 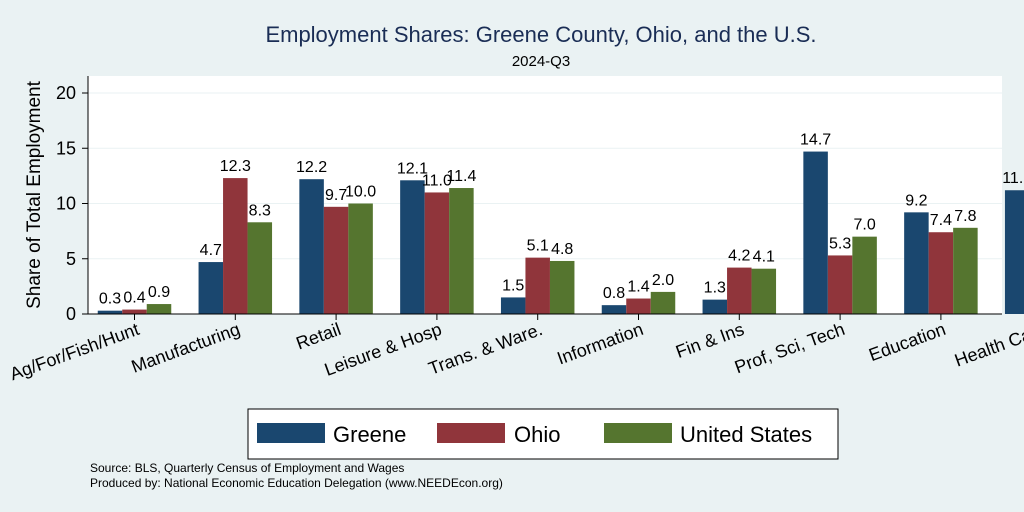 I want to click on legend-label: Ohio, so click(x=537, y=434).